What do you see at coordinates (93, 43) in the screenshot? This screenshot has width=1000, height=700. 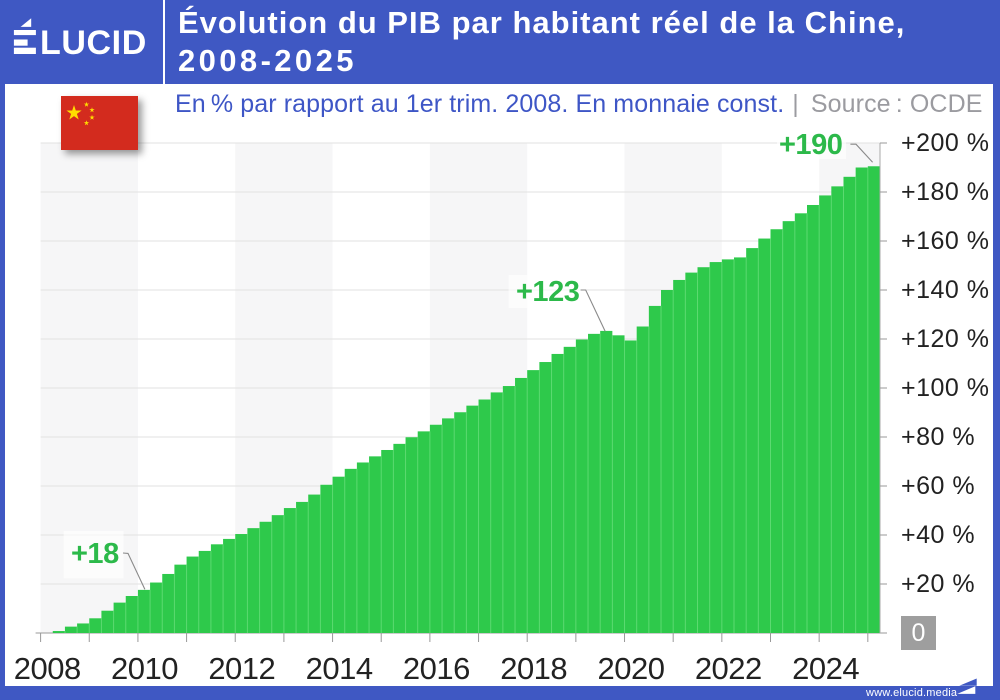 I see `svg-text: LUCID` at bounding box center [93, 43].